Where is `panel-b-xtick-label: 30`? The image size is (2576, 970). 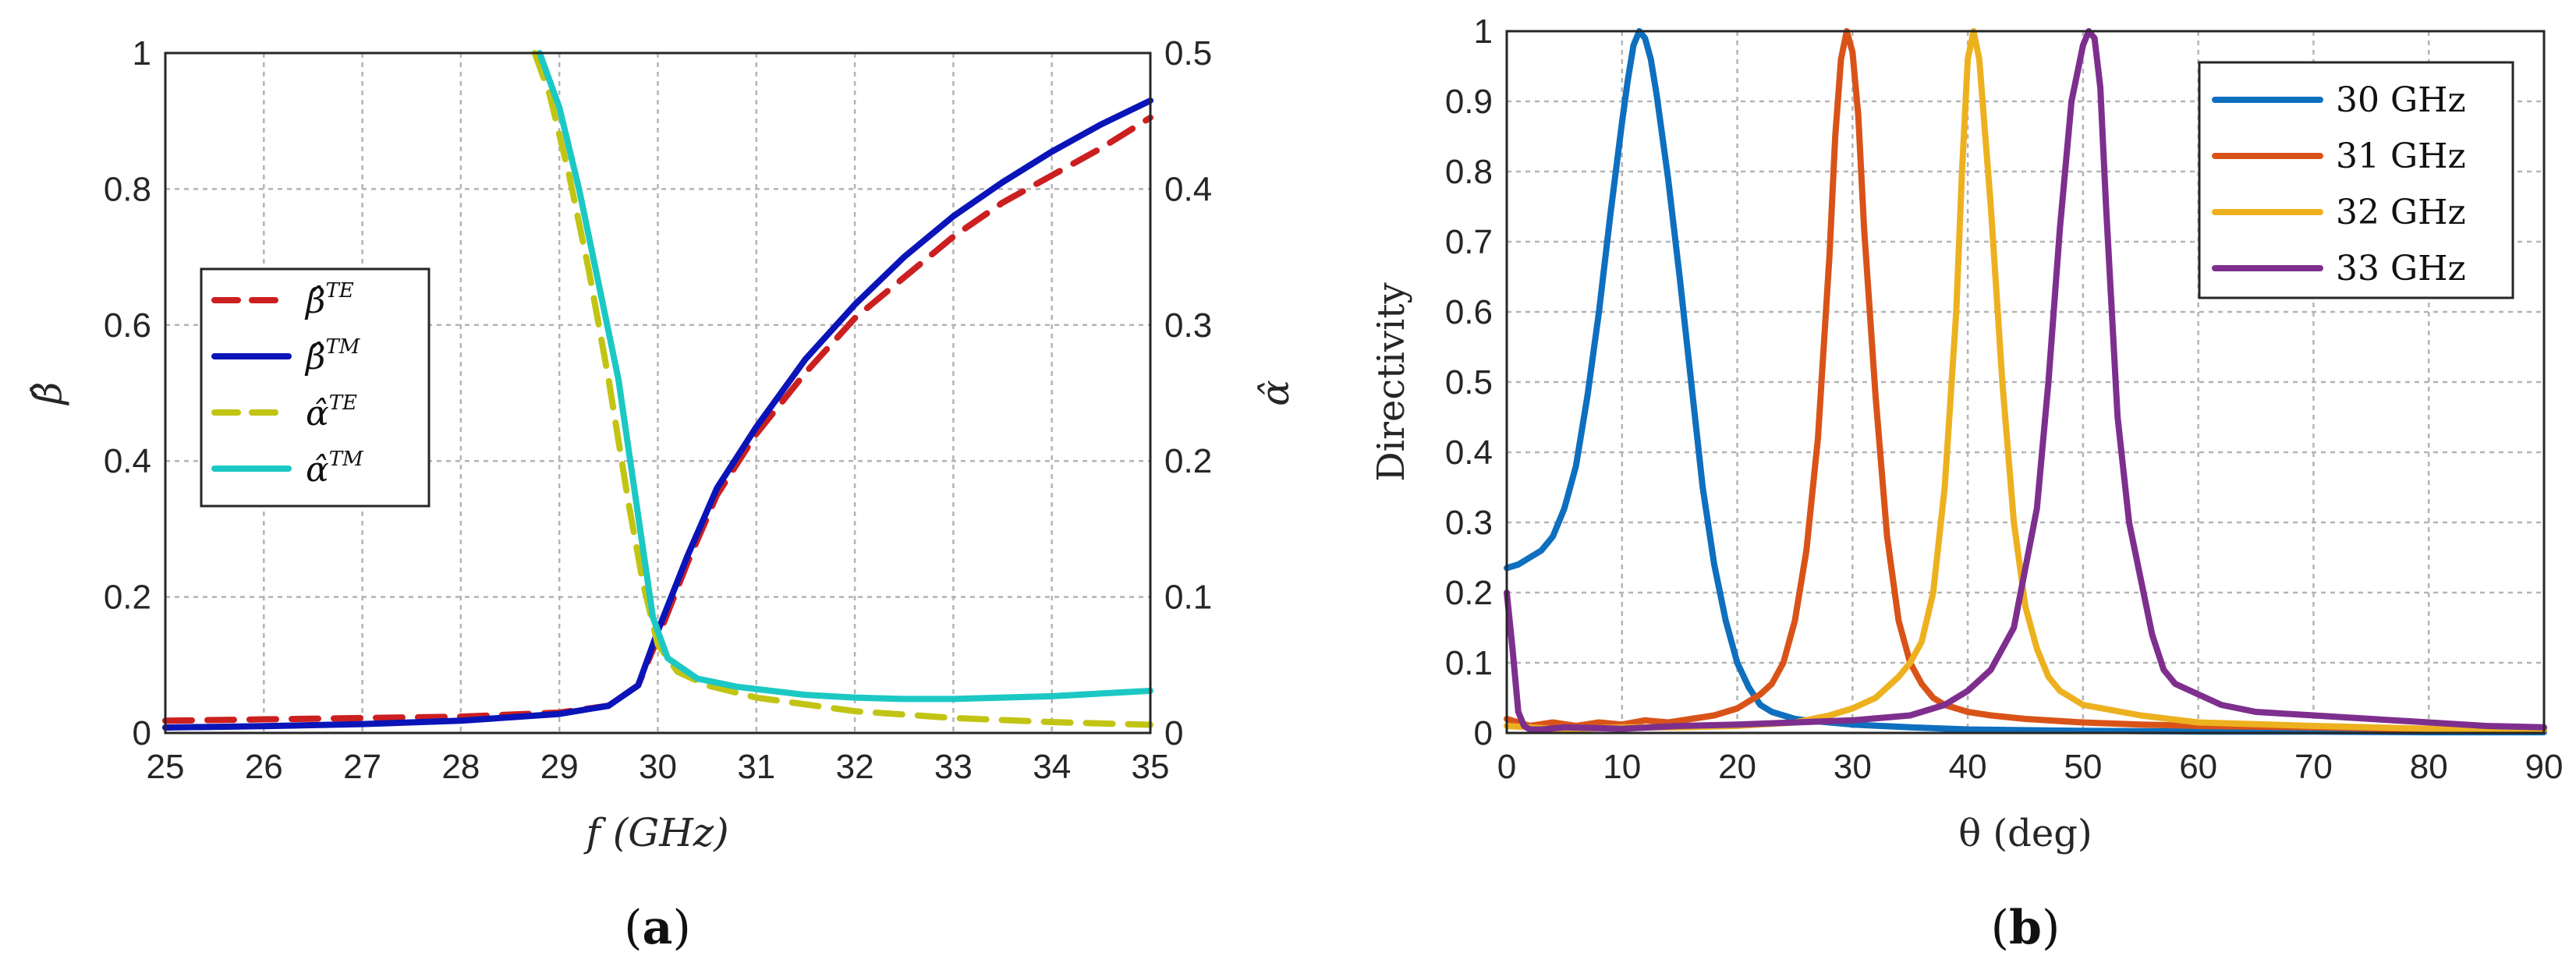
panel-b-xtick-label: 30 is located at coordinates (1853, 767).